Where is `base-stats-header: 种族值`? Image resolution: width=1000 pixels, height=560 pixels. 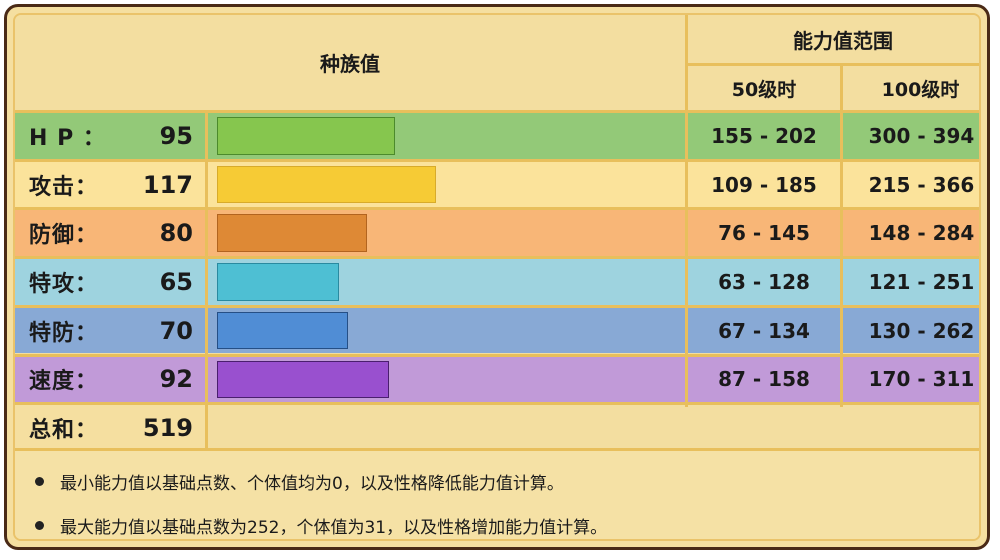
base-stats-header: 种族值 is located at coordinates (350, 62).